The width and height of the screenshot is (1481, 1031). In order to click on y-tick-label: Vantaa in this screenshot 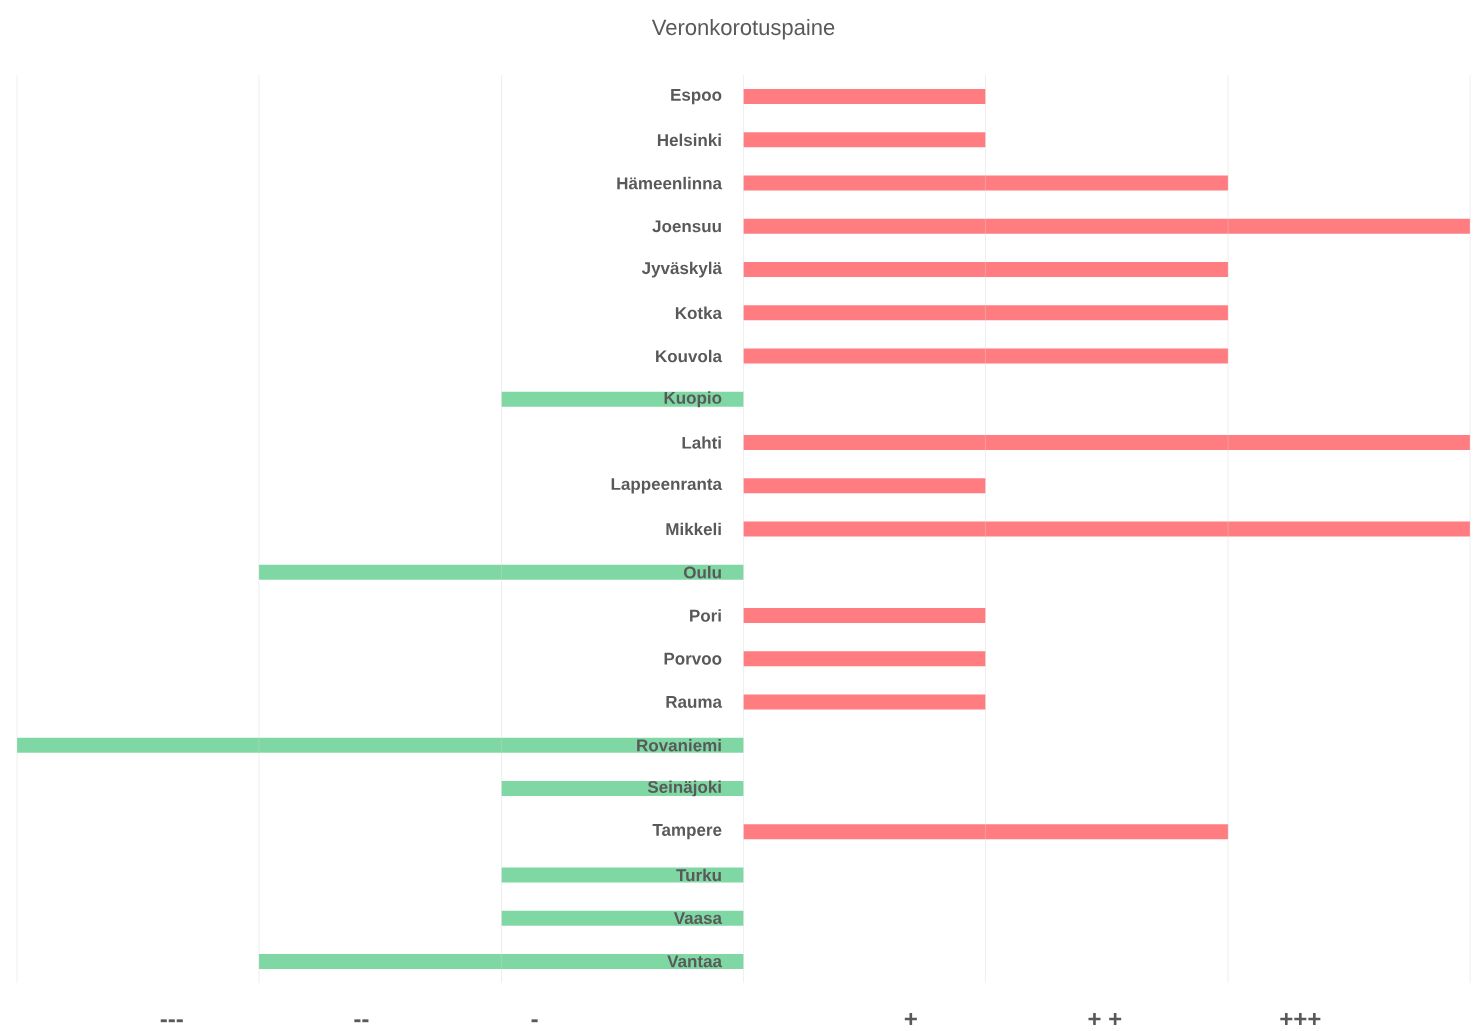, I will do `click(695, 961)`.